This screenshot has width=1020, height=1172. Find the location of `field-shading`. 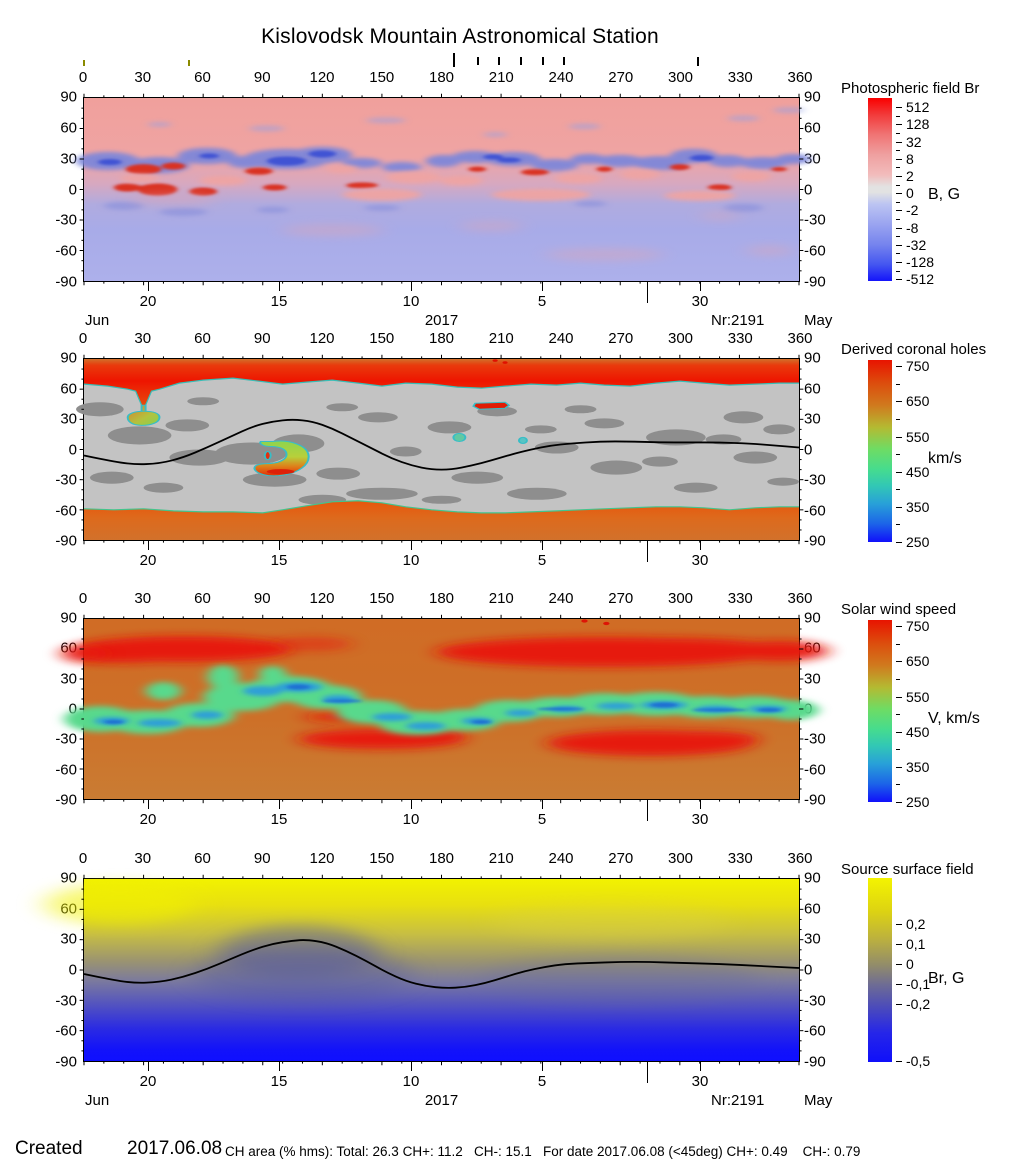

field-shading is located at coordinates (402, 945).